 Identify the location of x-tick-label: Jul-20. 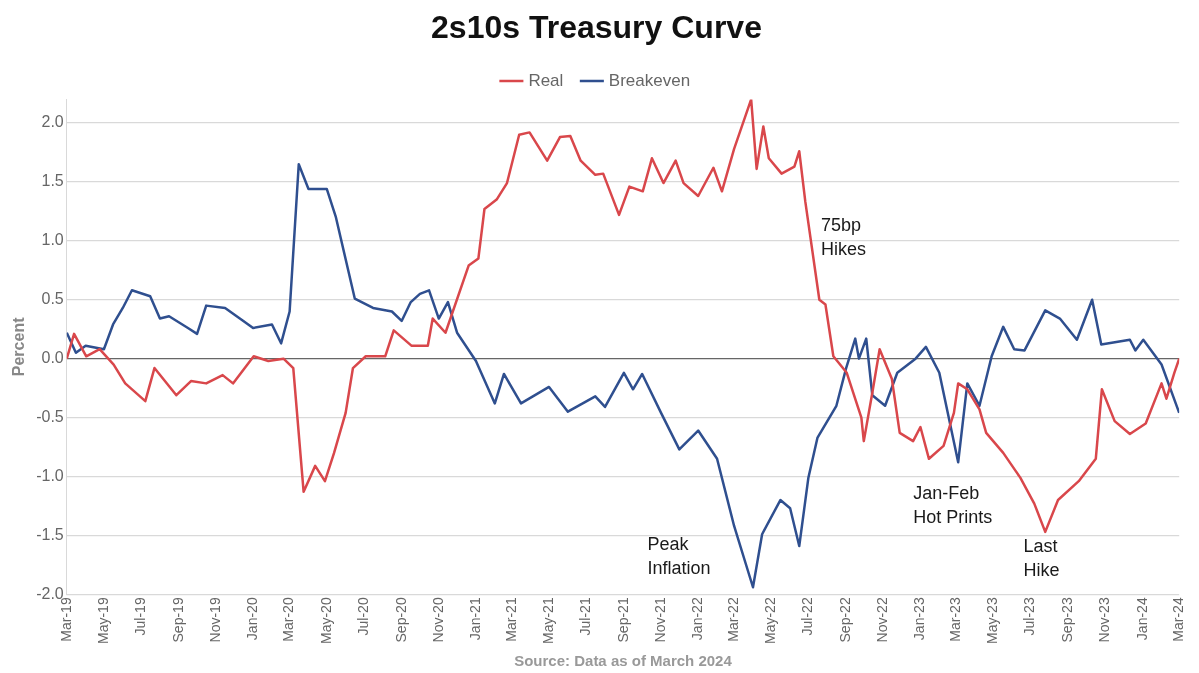
(362, 616).